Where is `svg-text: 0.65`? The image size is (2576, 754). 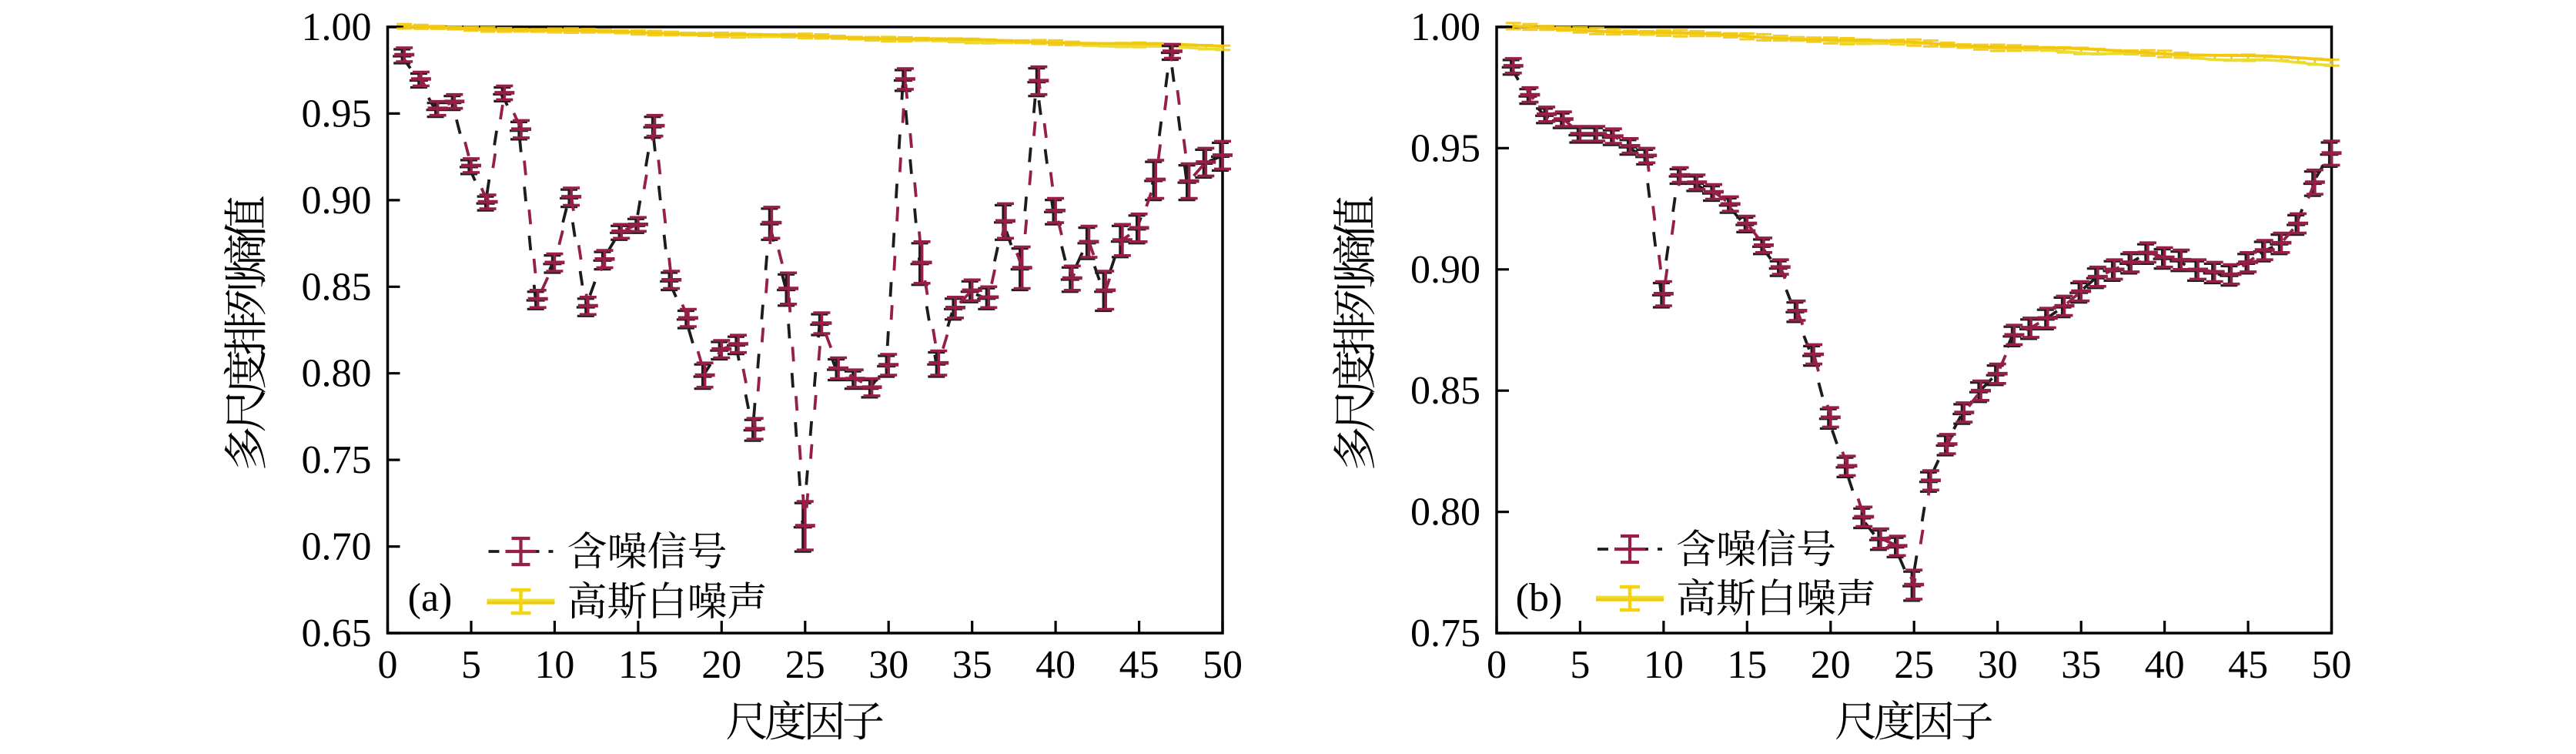 svg-text: 0.65 is located at coordinates (337, 633).